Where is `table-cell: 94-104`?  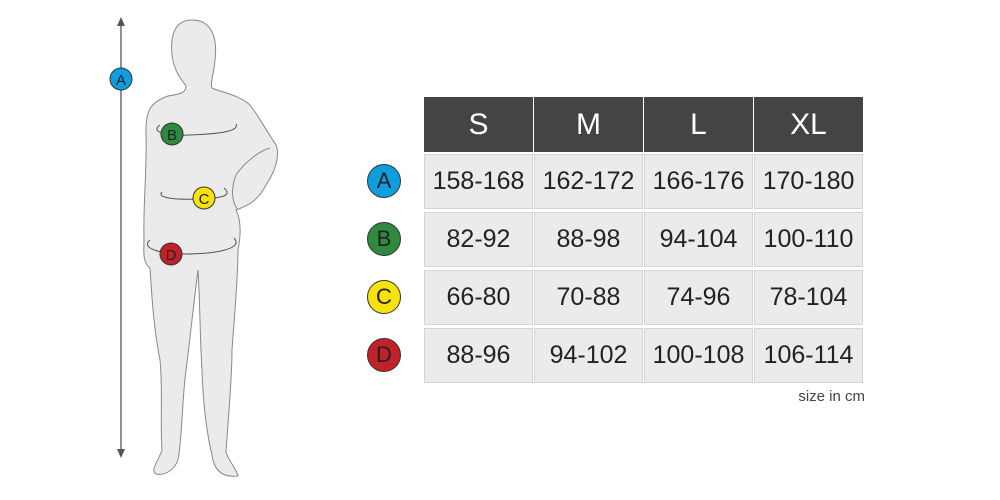
table-cell: 94-104 is located at coordinates (698, 239).